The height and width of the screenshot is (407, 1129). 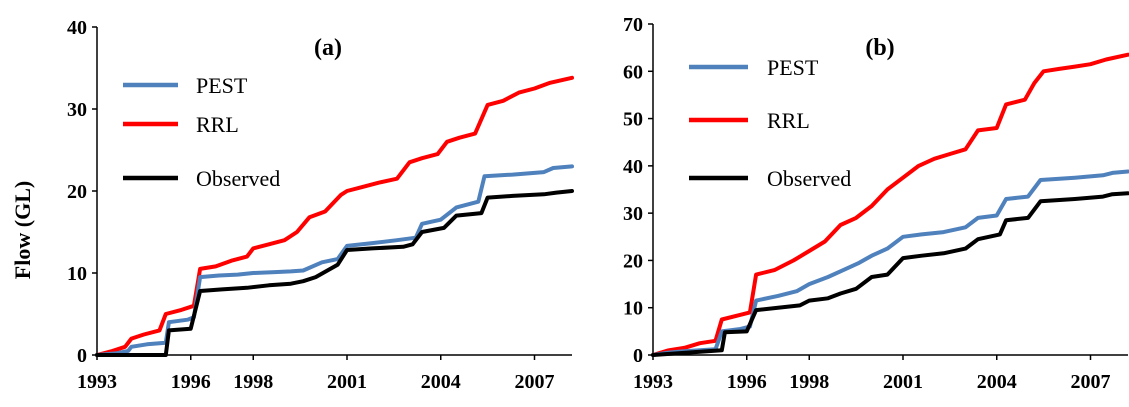 I want to click on y-tick-label: 50, so click(x=633, y=120).